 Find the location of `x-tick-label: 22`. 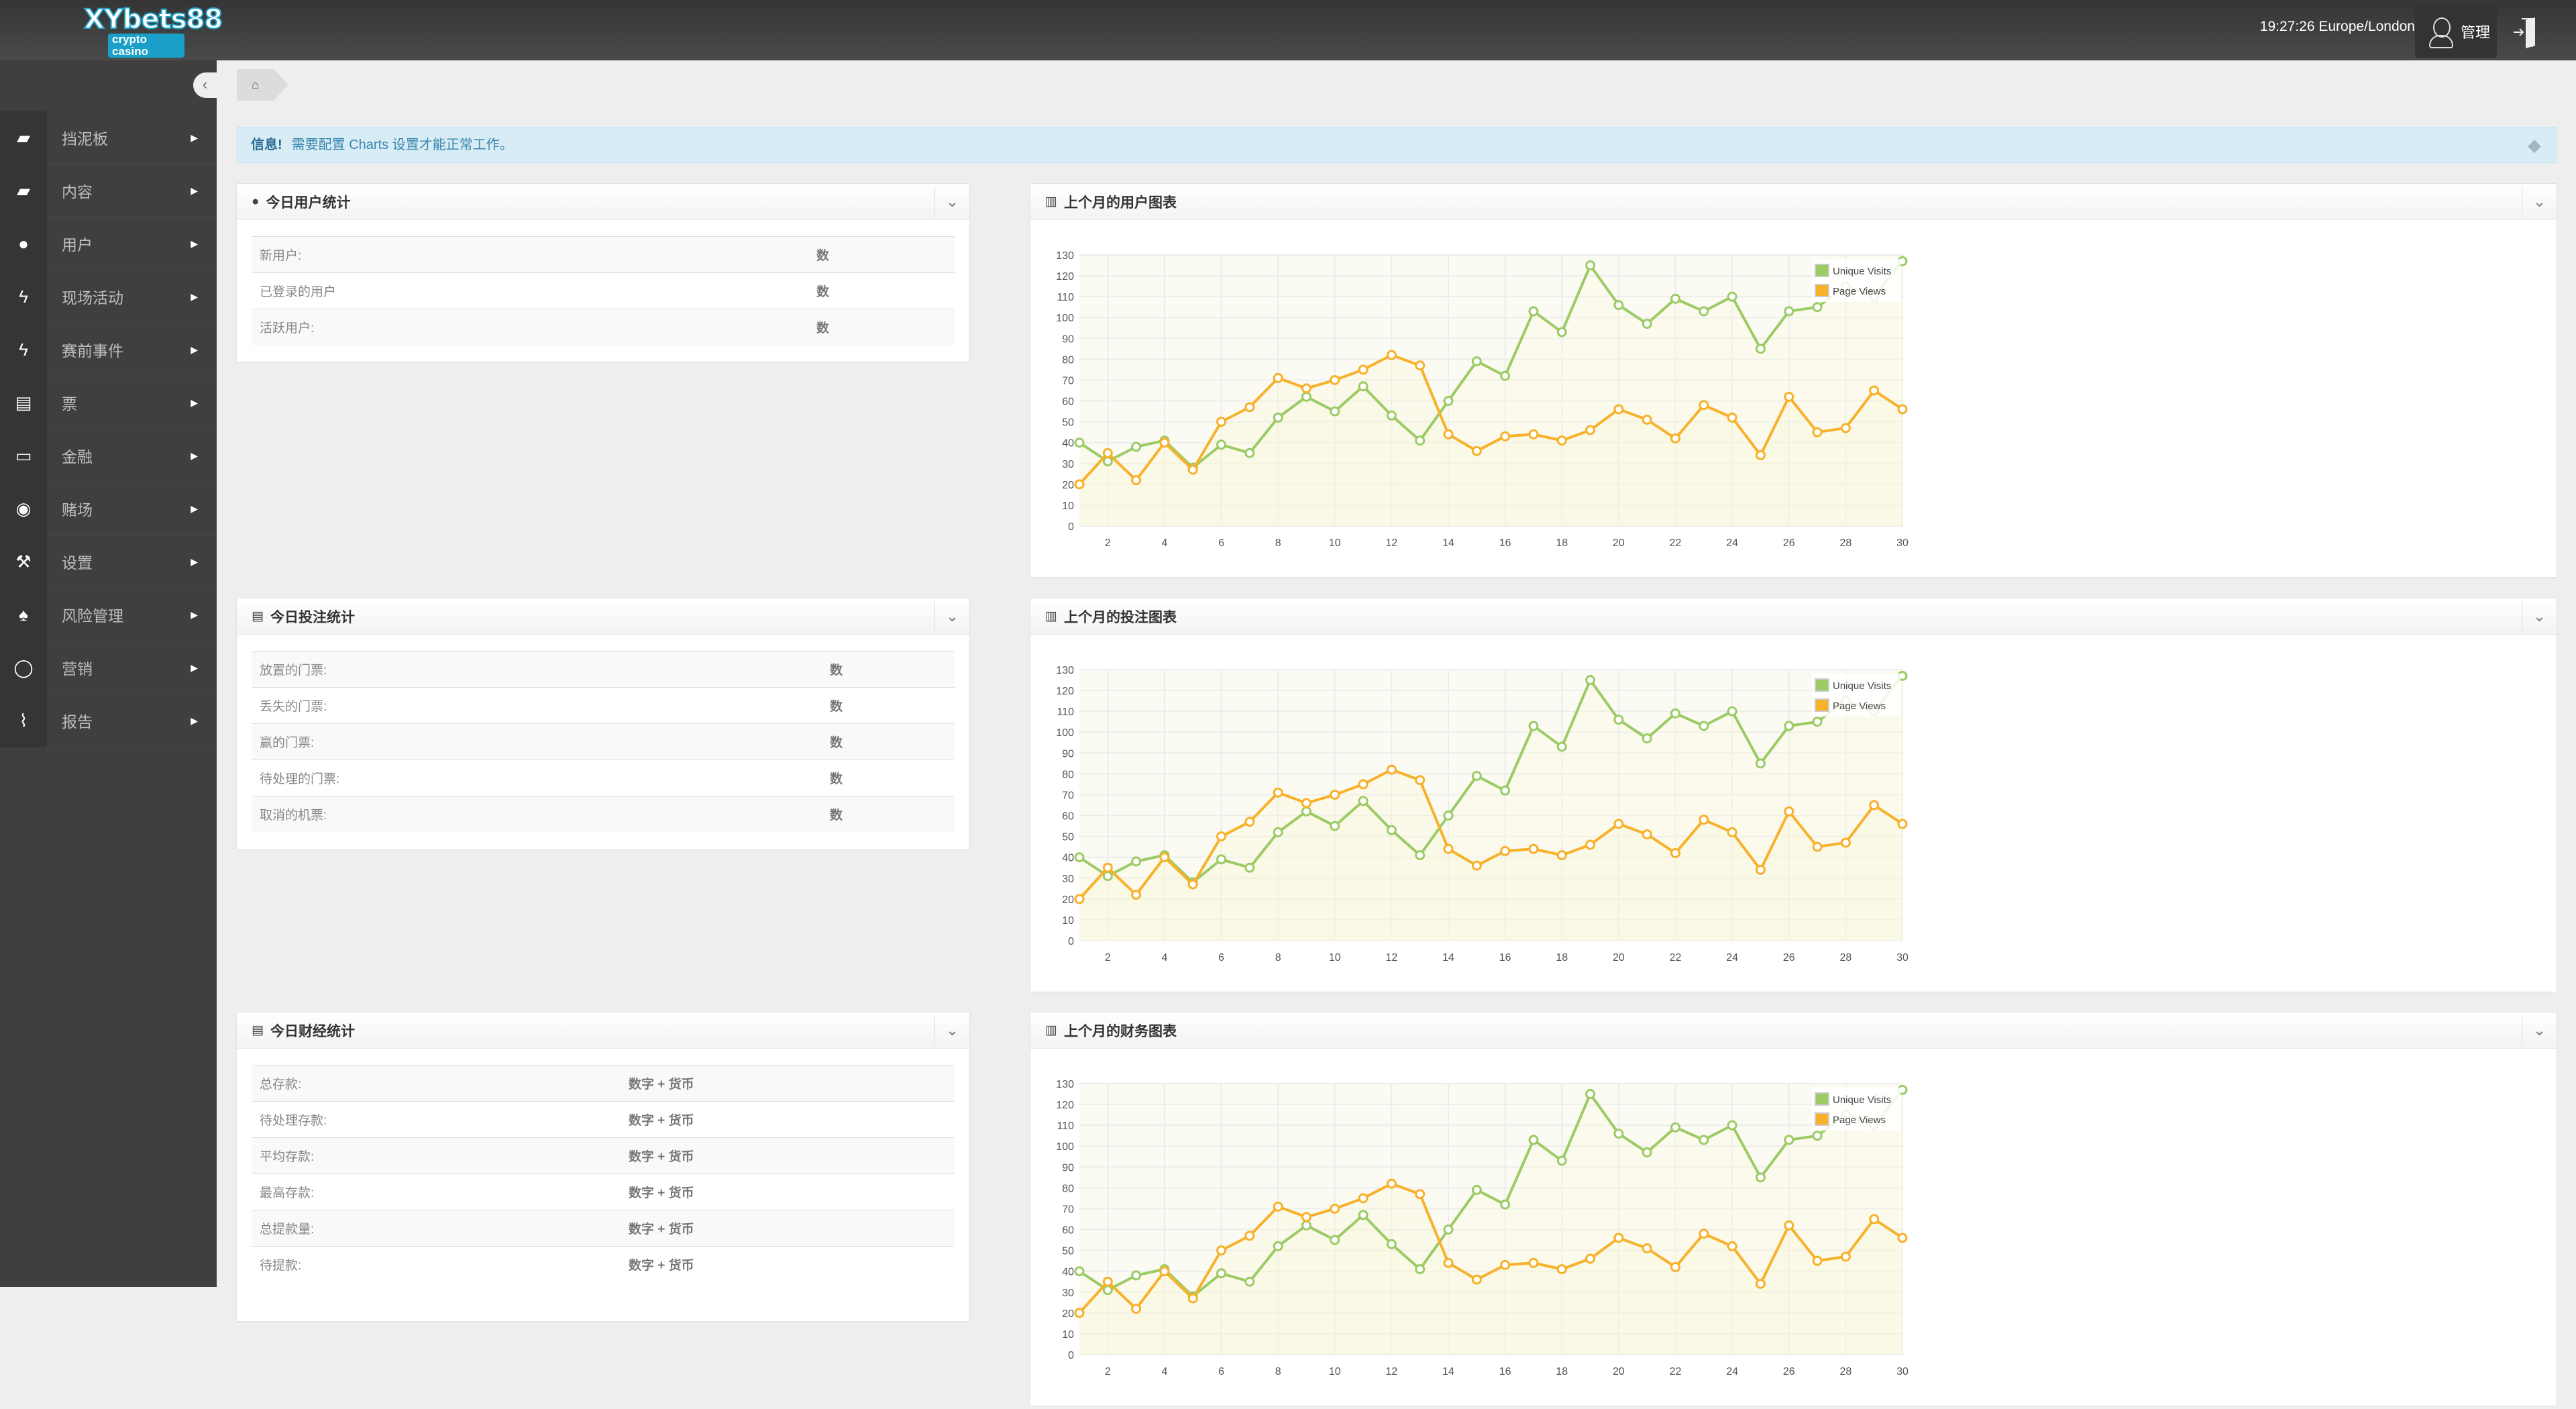

x-tick-label: 22 is located at coordinates (1676, 957).